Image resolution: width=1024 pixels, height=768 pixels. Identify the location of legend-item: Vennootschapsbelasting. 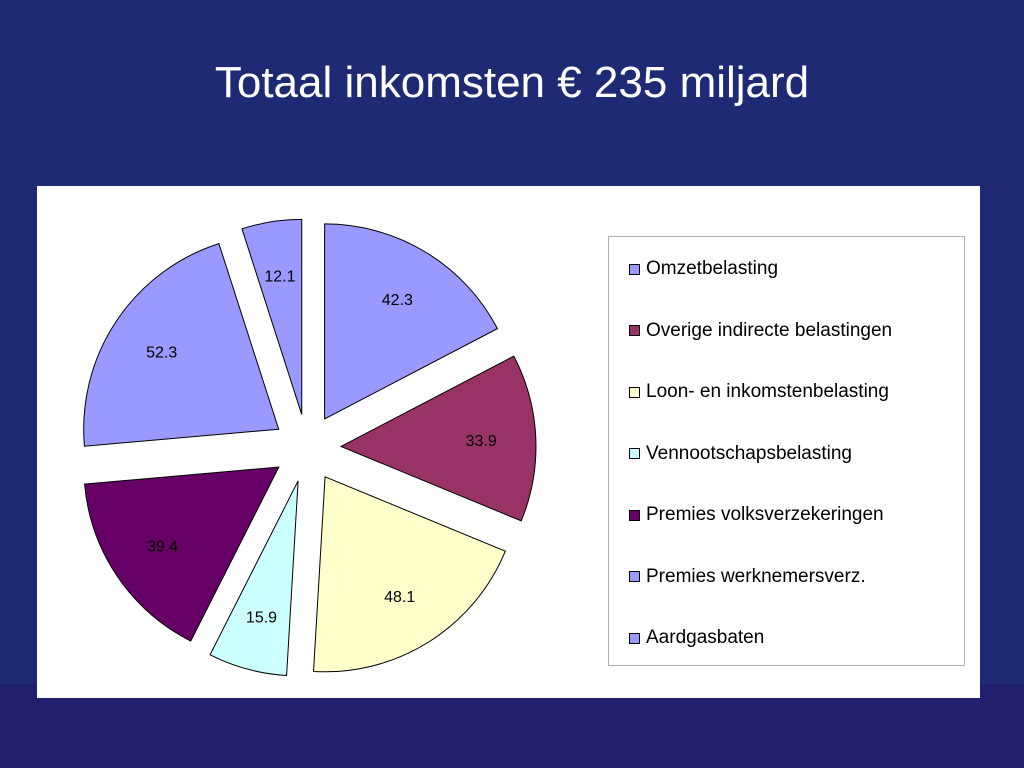
(740, 453).